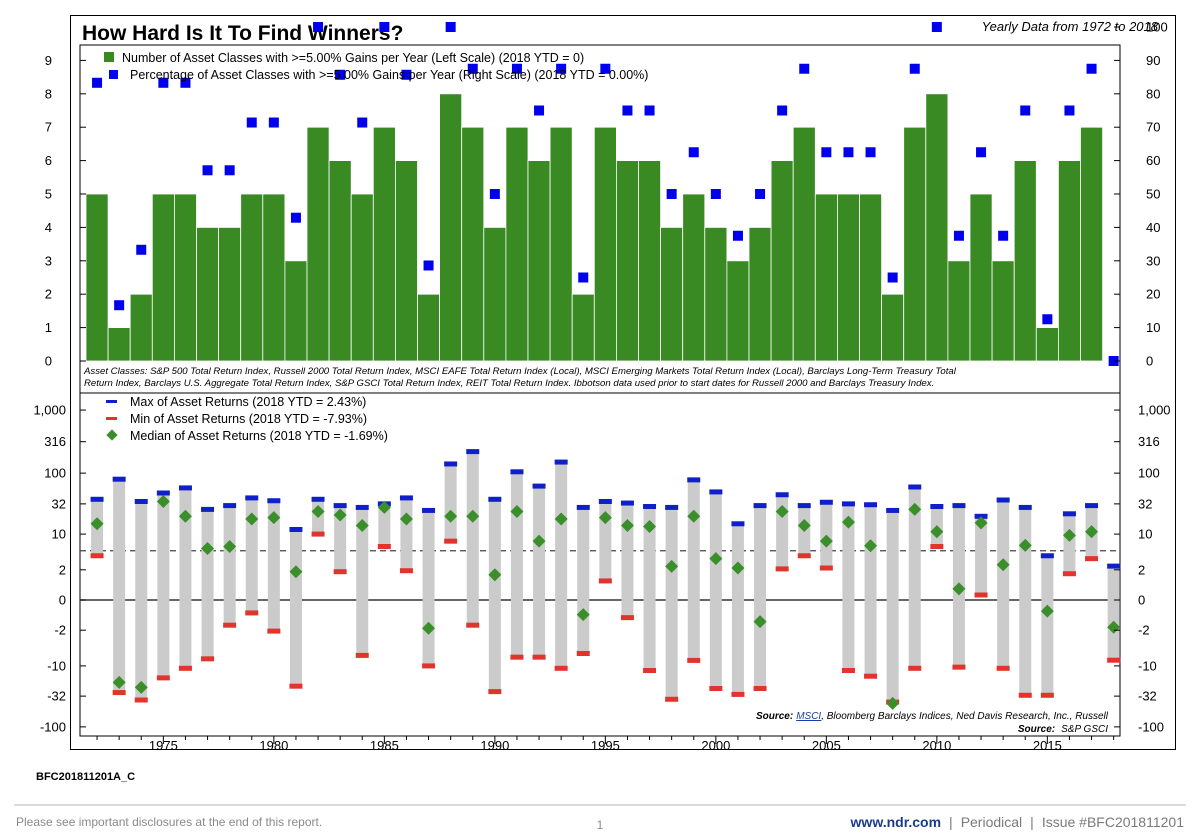 This screenshot has height=838, width=1200. I want to click on right-tick-label: 30, so click(1153, 260).